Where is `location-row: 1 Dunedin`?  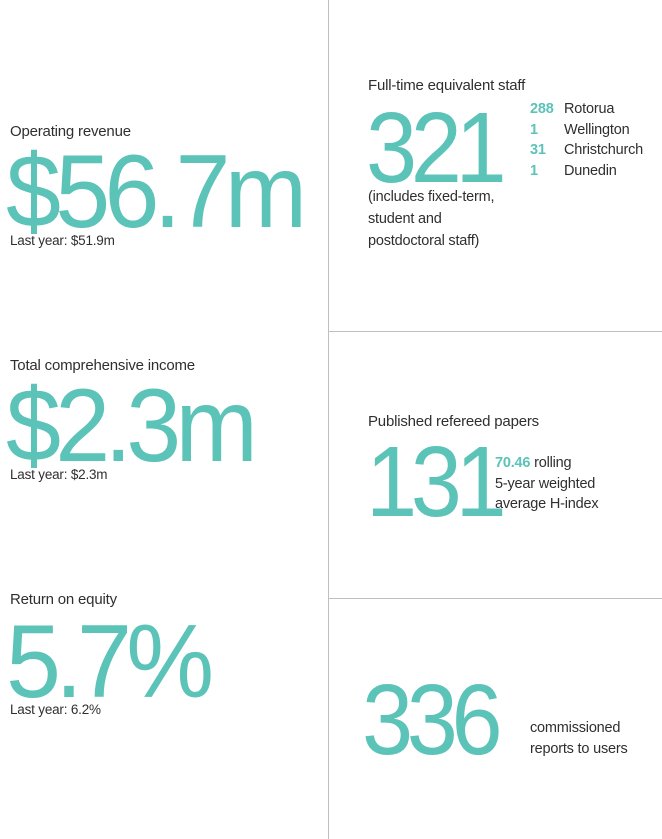 location-row: 1 Dunedin is located at coordinates (586, 171).